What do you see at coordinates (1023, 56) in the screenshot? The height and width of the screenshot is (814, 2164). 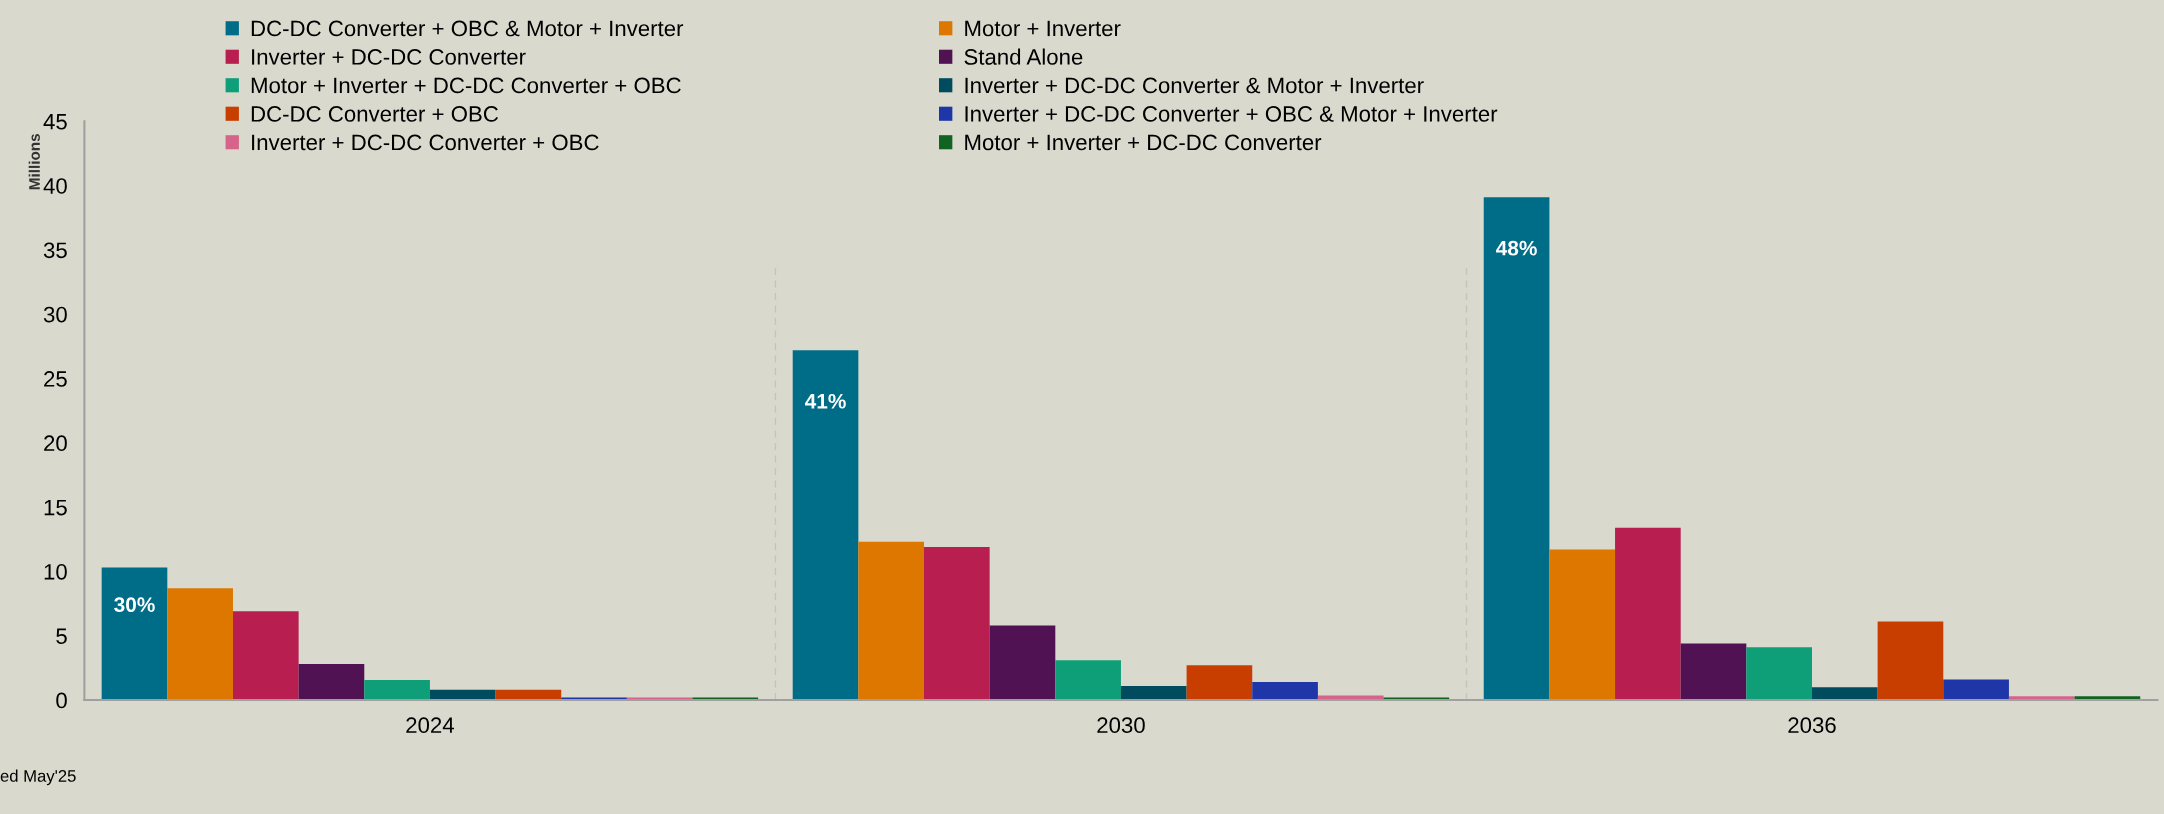 I see `legend-label: Stand Alone` at bounding box center [1023, 56].